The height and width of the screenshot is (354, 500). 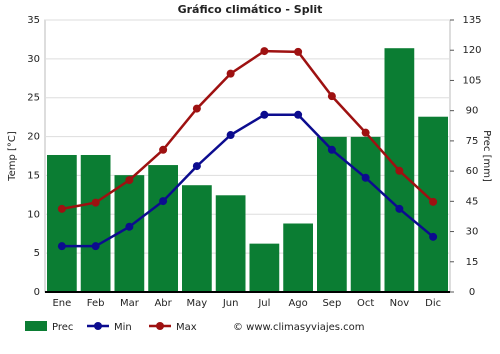 What do you see at coordinates (486, 156) in the screenshot?
I see `y2-axis-label: Prec [mm]` at bounding box center [486, 156].